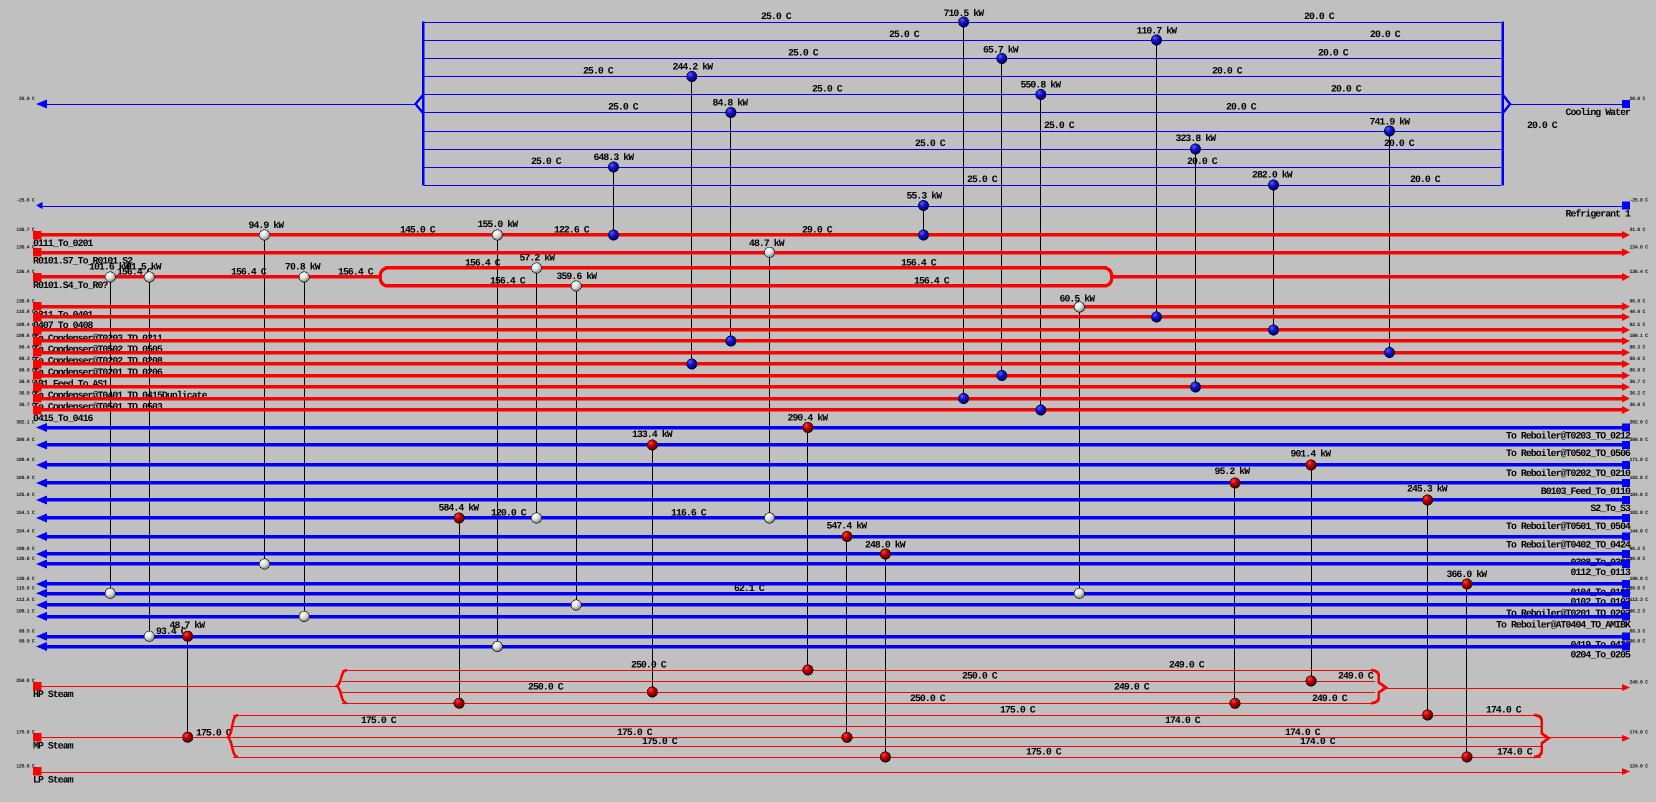 This screenshot has height=802, width=1656. What do you see at coordinates (267, 225) in the screenshot?
I see `svg-text: 94.9 kW` at bounding box center [267, 225].